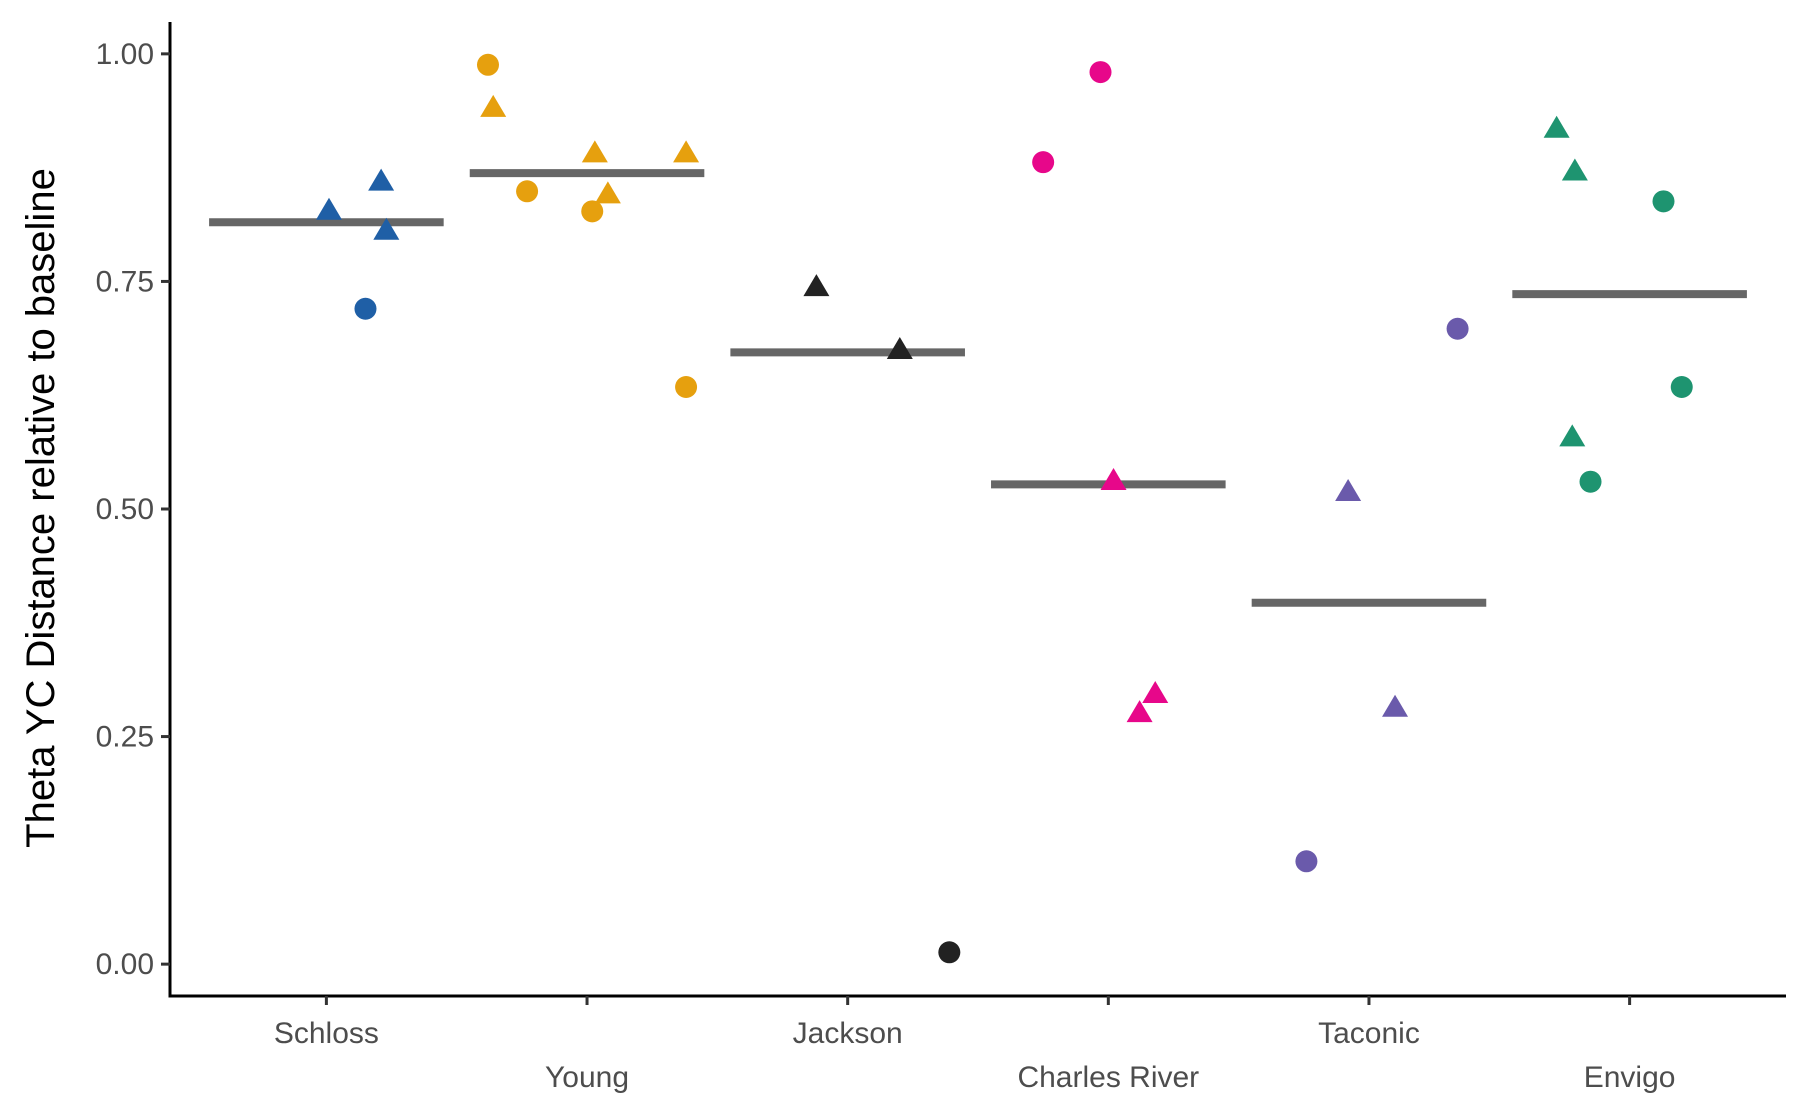  I want to click on x-tick-label: Schloss, so click(326, 1033).